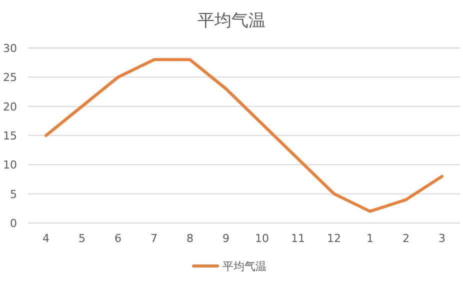  What do you see at coordinates (442, 238) in the screenshot?
I see `x-tick-label: 3` at bounding box center [442, 238].